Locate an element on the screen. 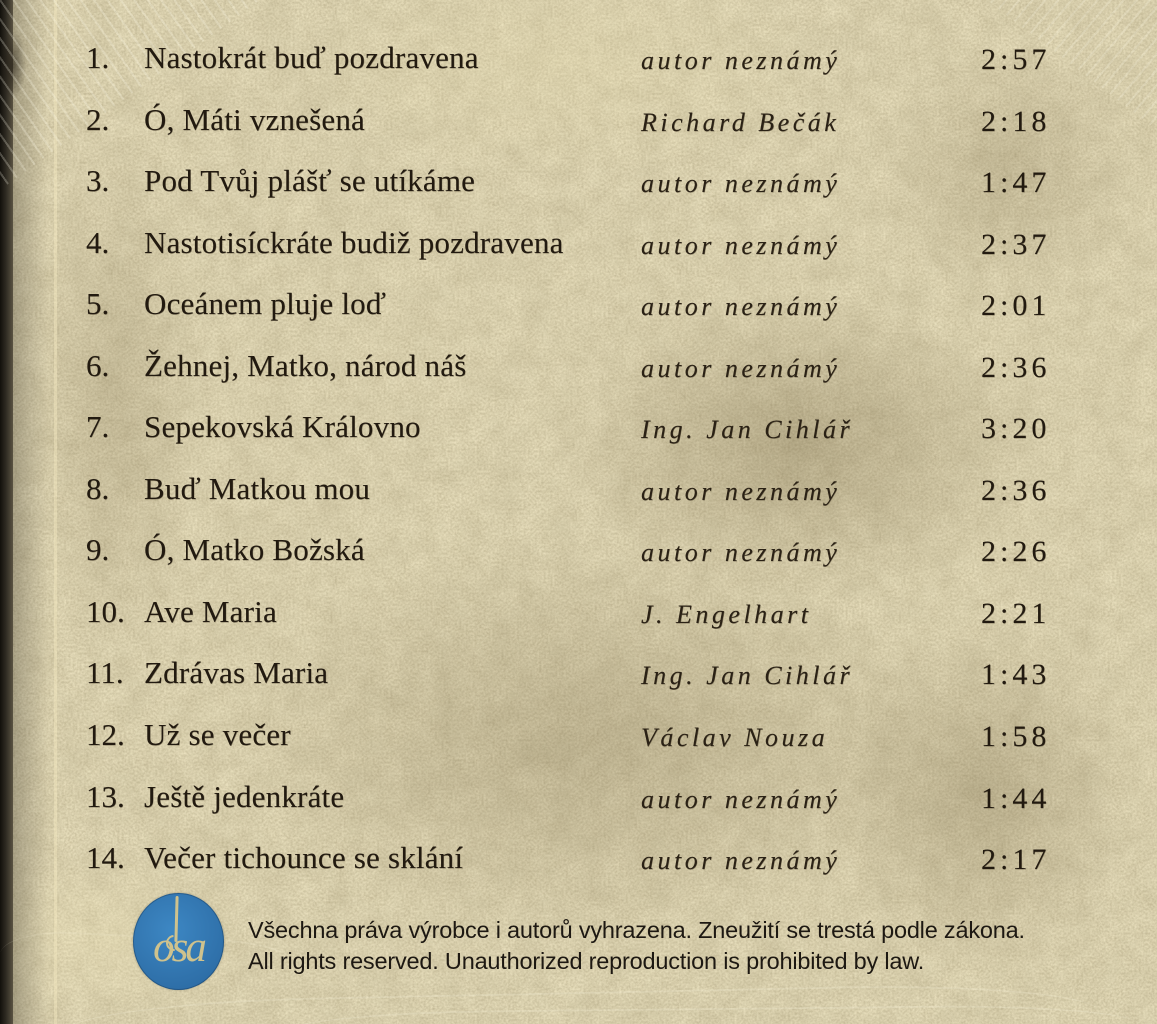  track-duration: 2:01 is located at coordinates (1016, 306).